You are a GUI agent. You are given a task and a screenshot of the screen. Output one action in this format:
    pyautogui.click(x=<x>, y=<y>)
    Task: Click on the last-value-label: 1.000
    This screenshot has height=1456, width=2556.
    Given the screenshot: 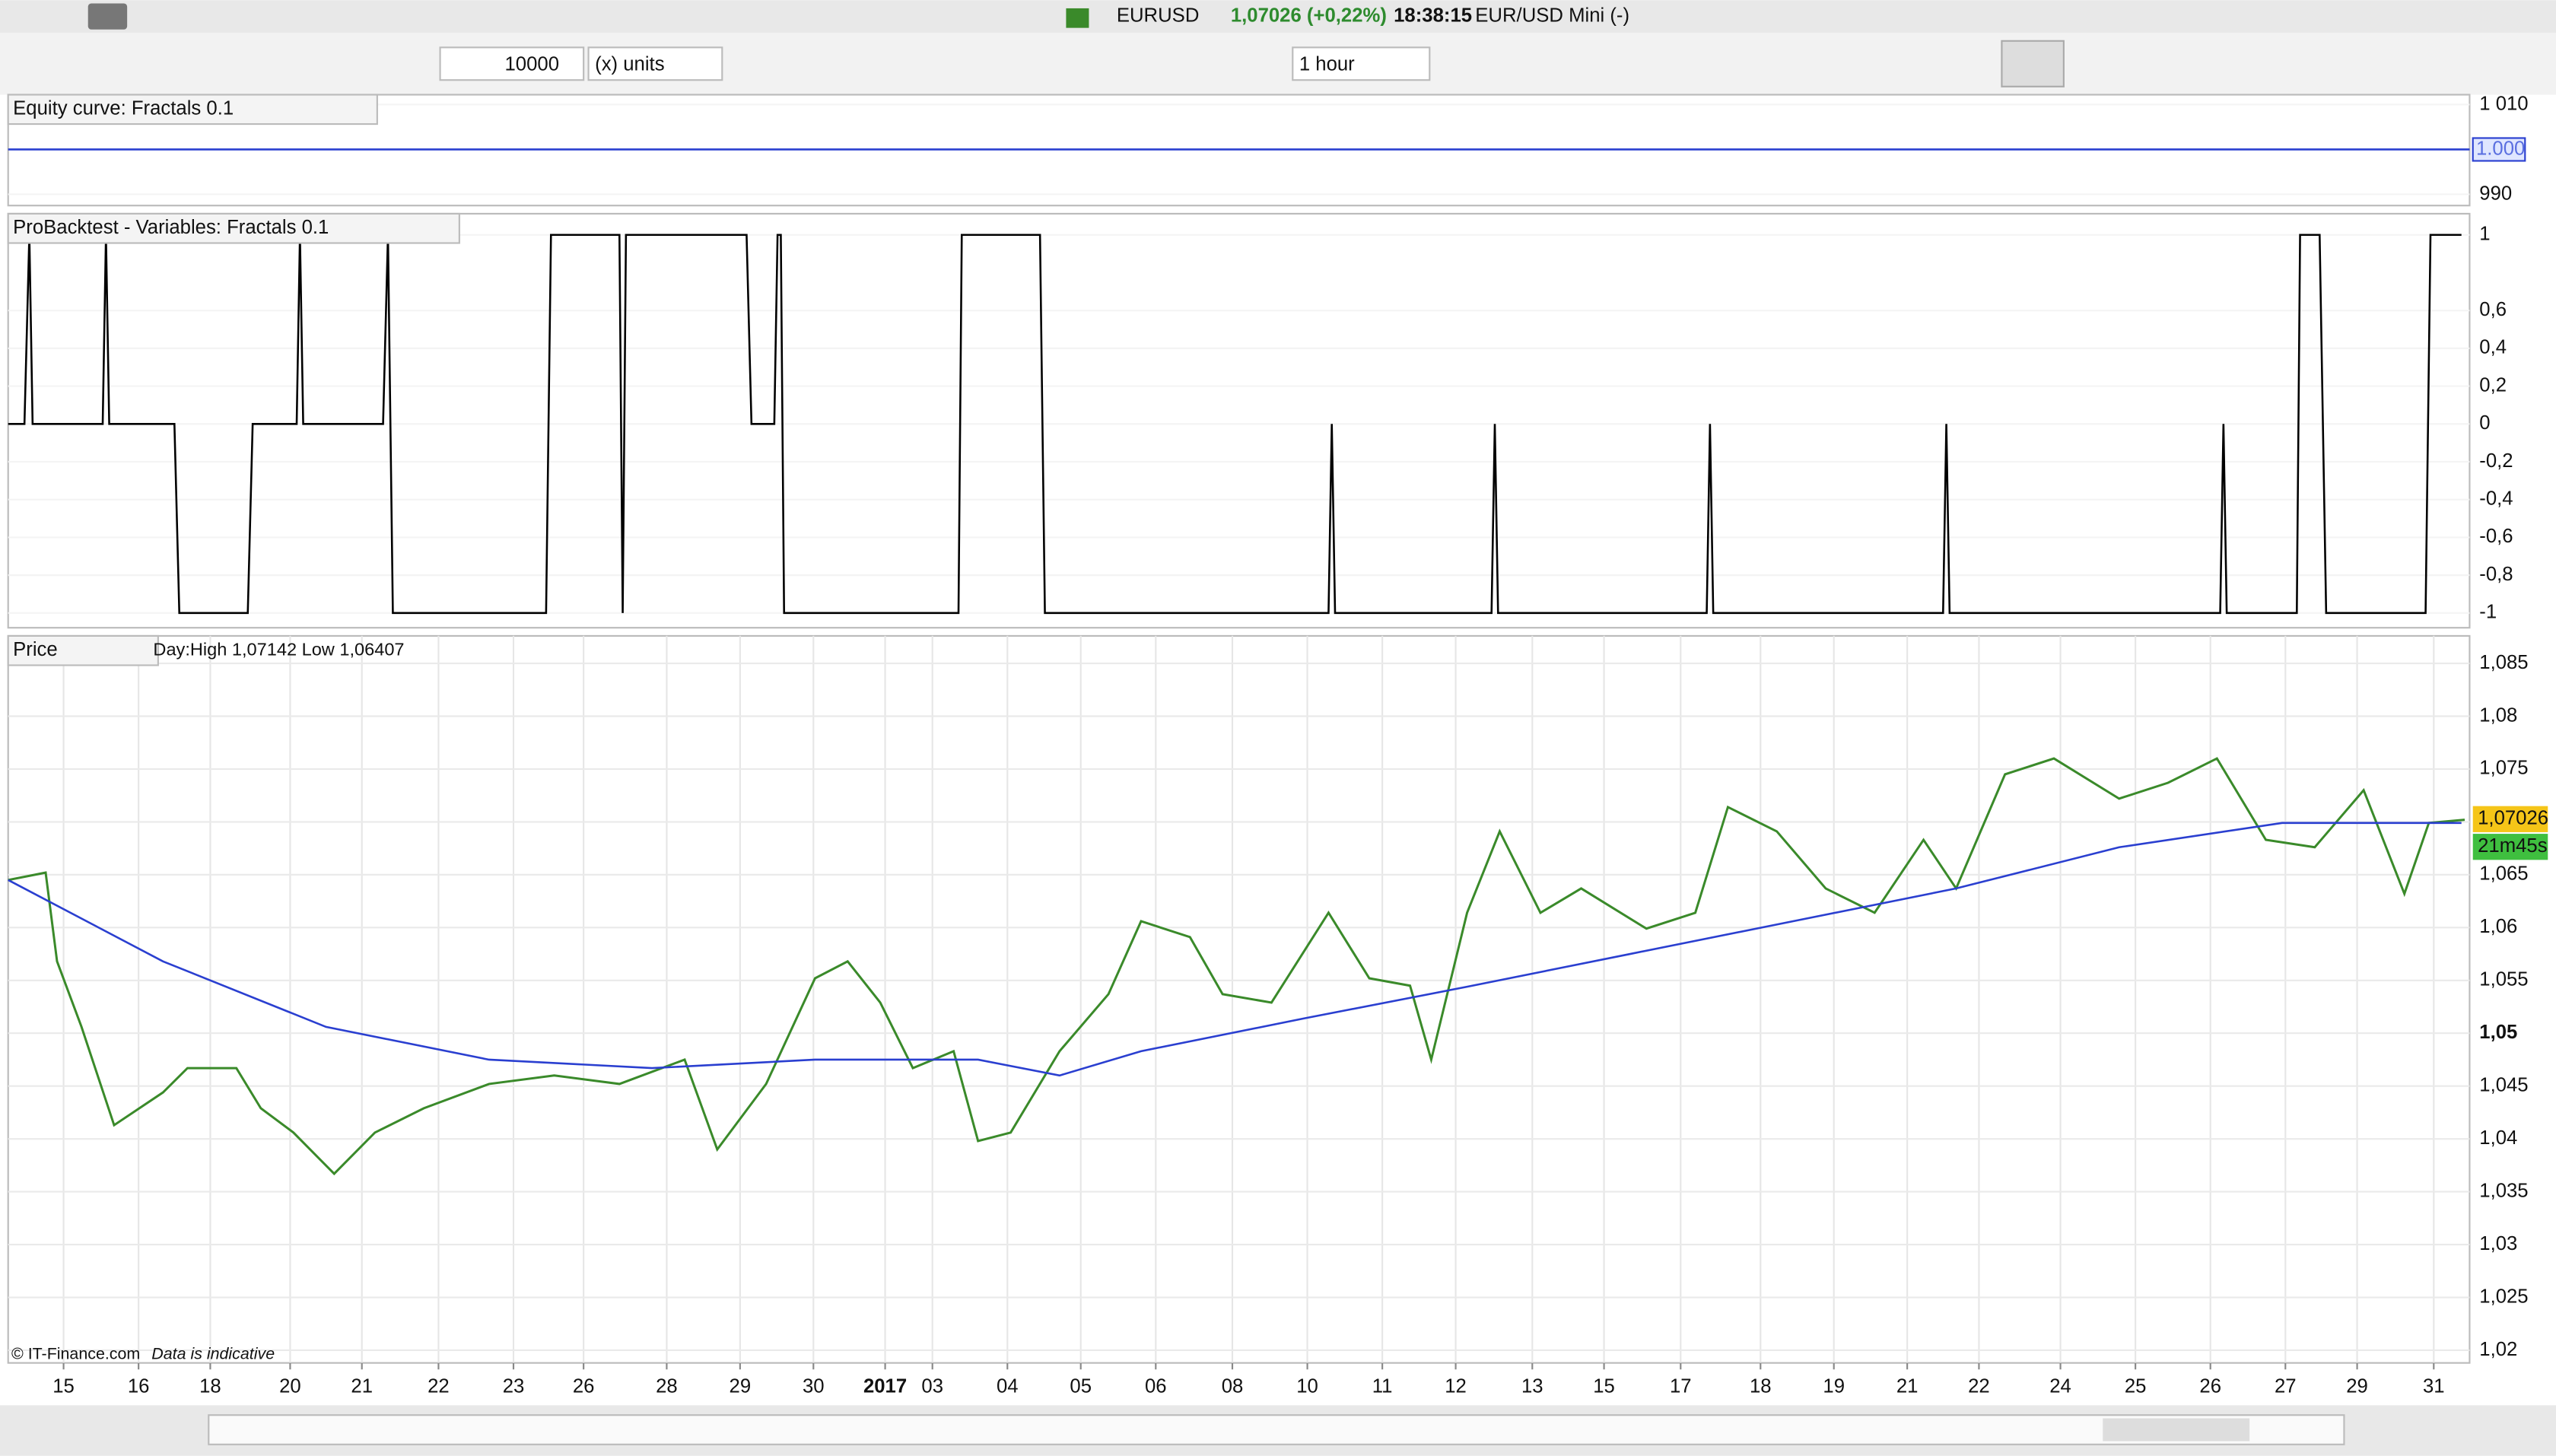 What is the action you would take?
    pyautogui.click(x=2500, y=148)
    